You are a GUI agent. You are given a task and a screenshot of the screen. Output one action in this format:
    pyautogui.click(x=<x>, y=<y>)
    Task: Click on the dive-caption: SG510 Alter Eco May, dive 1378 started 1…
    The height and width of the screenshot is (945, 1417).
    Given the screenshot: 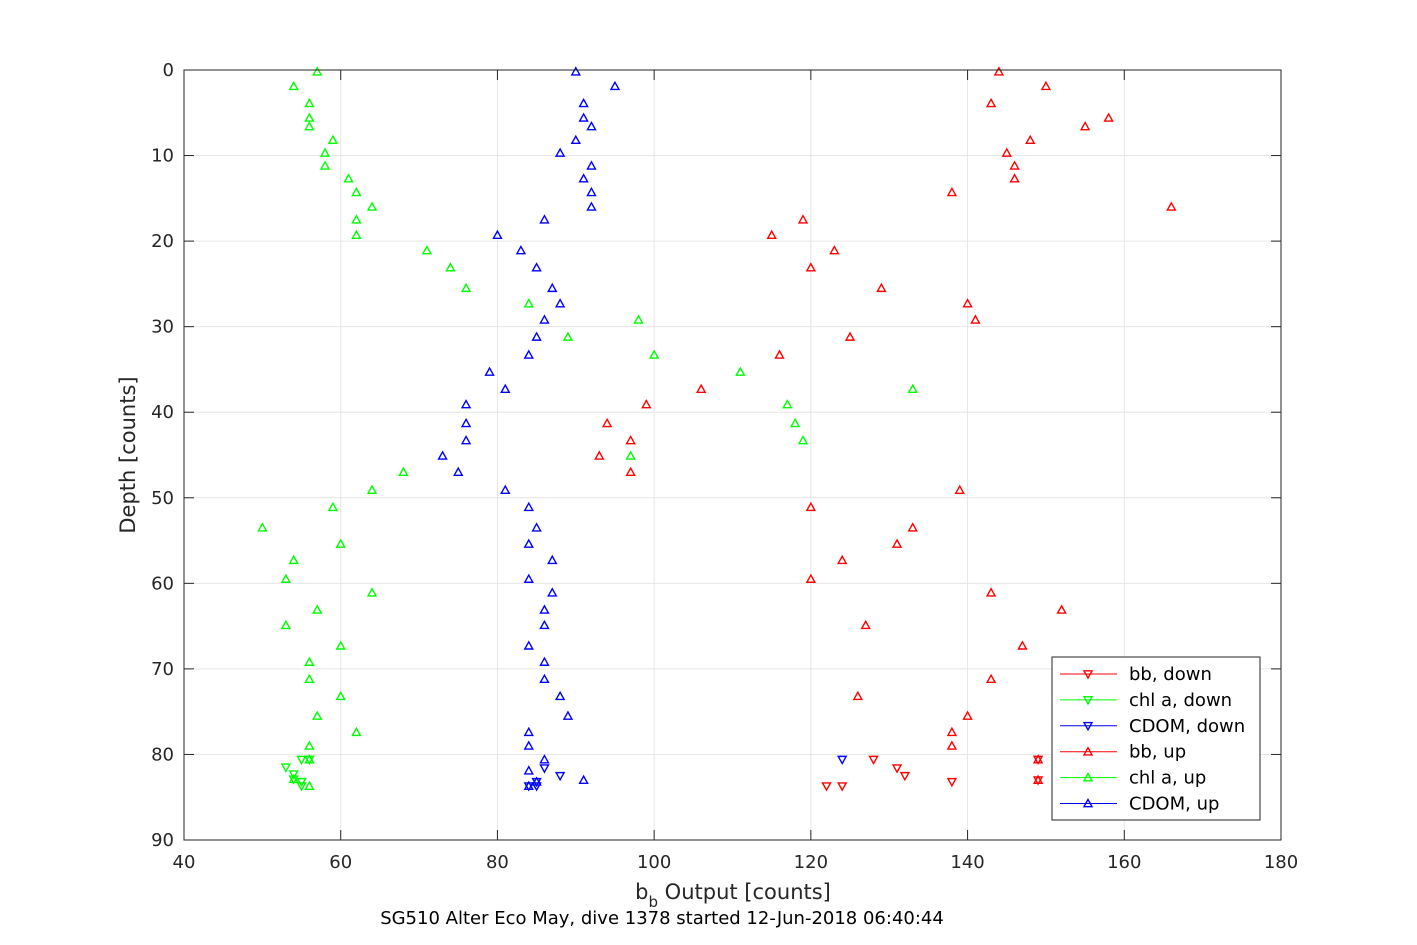 What is the action you would take?
    pyautogui.click(x=662, y=918)
    